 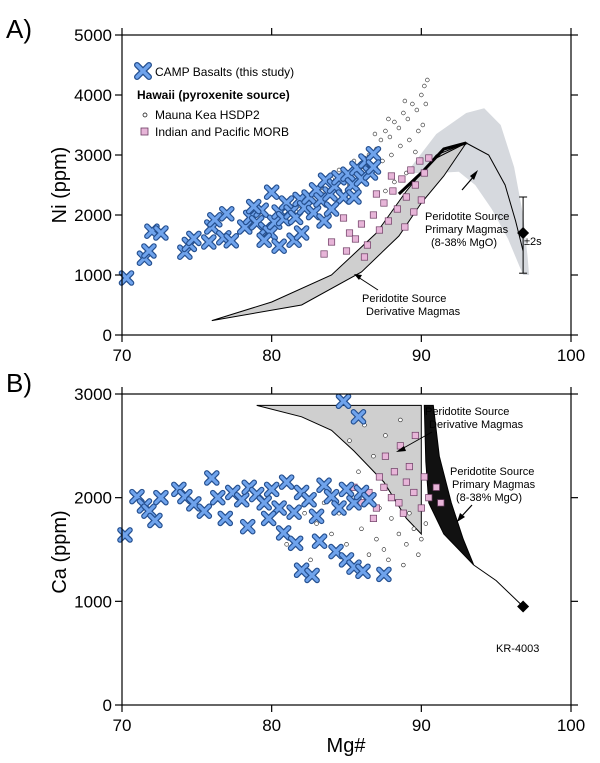 I want to click on x-tick-label: 100, so click(x=571, y=725).